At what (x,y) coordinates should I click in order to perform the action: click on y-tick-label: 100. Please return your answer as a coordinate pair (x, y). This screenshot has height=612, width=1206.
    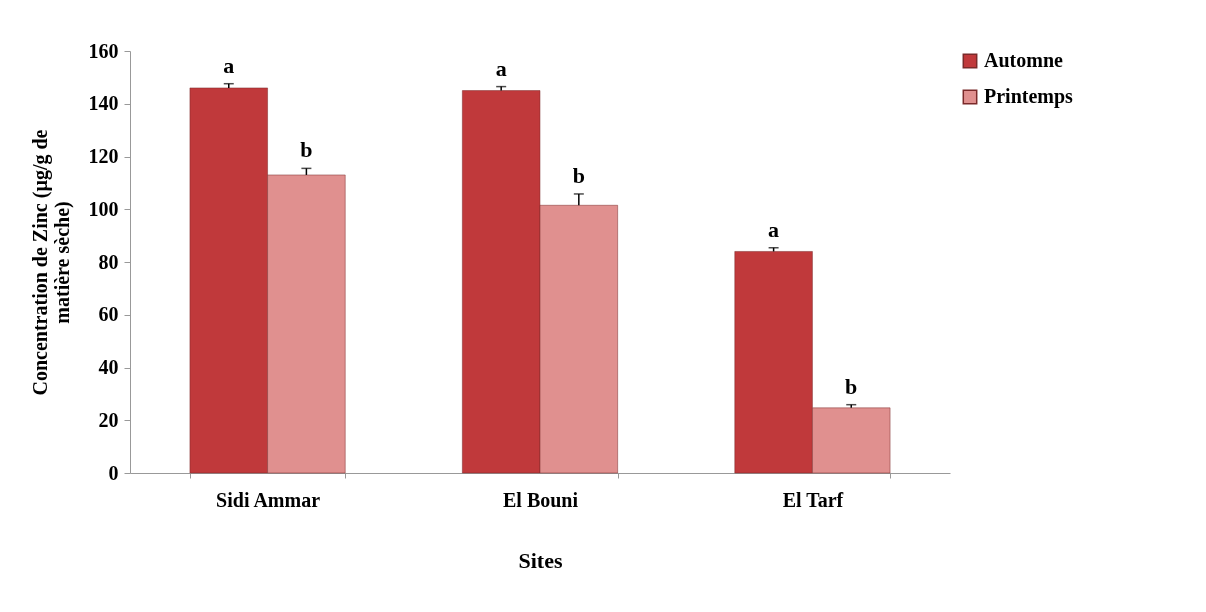
    Looking at the image, I should click on (103, 208).